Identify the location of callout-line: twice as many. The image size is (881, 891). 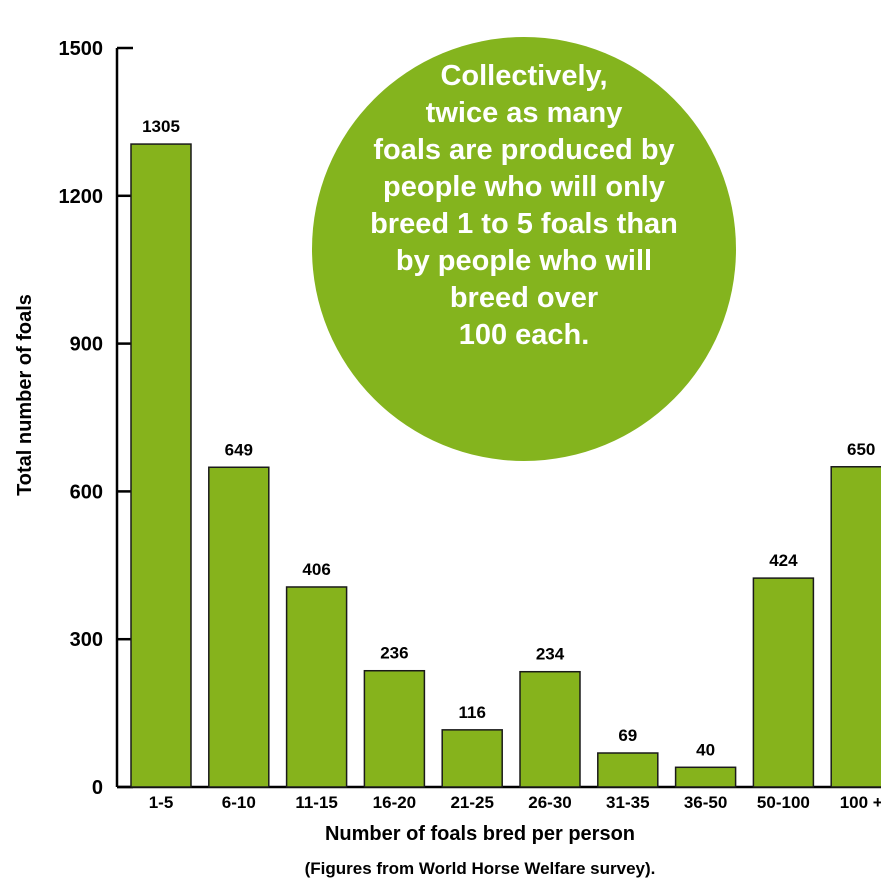
(524, 113).